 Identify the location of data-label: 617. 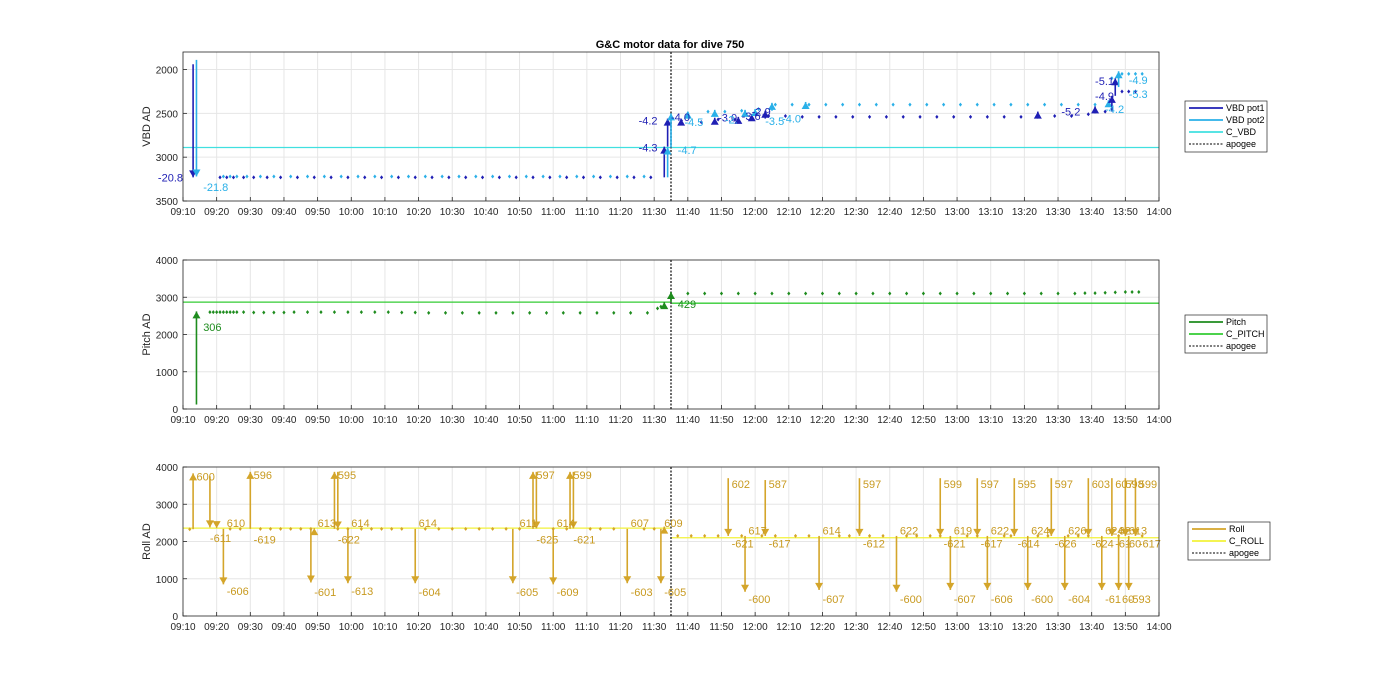
(757, 531).